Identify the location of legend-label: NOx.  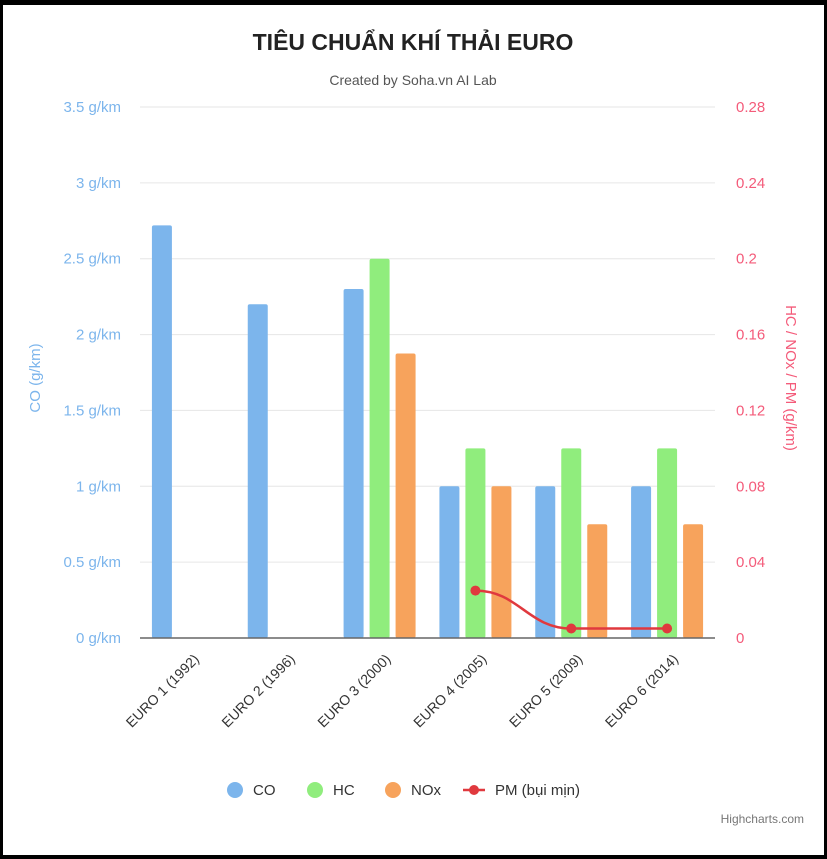
(426, 790).